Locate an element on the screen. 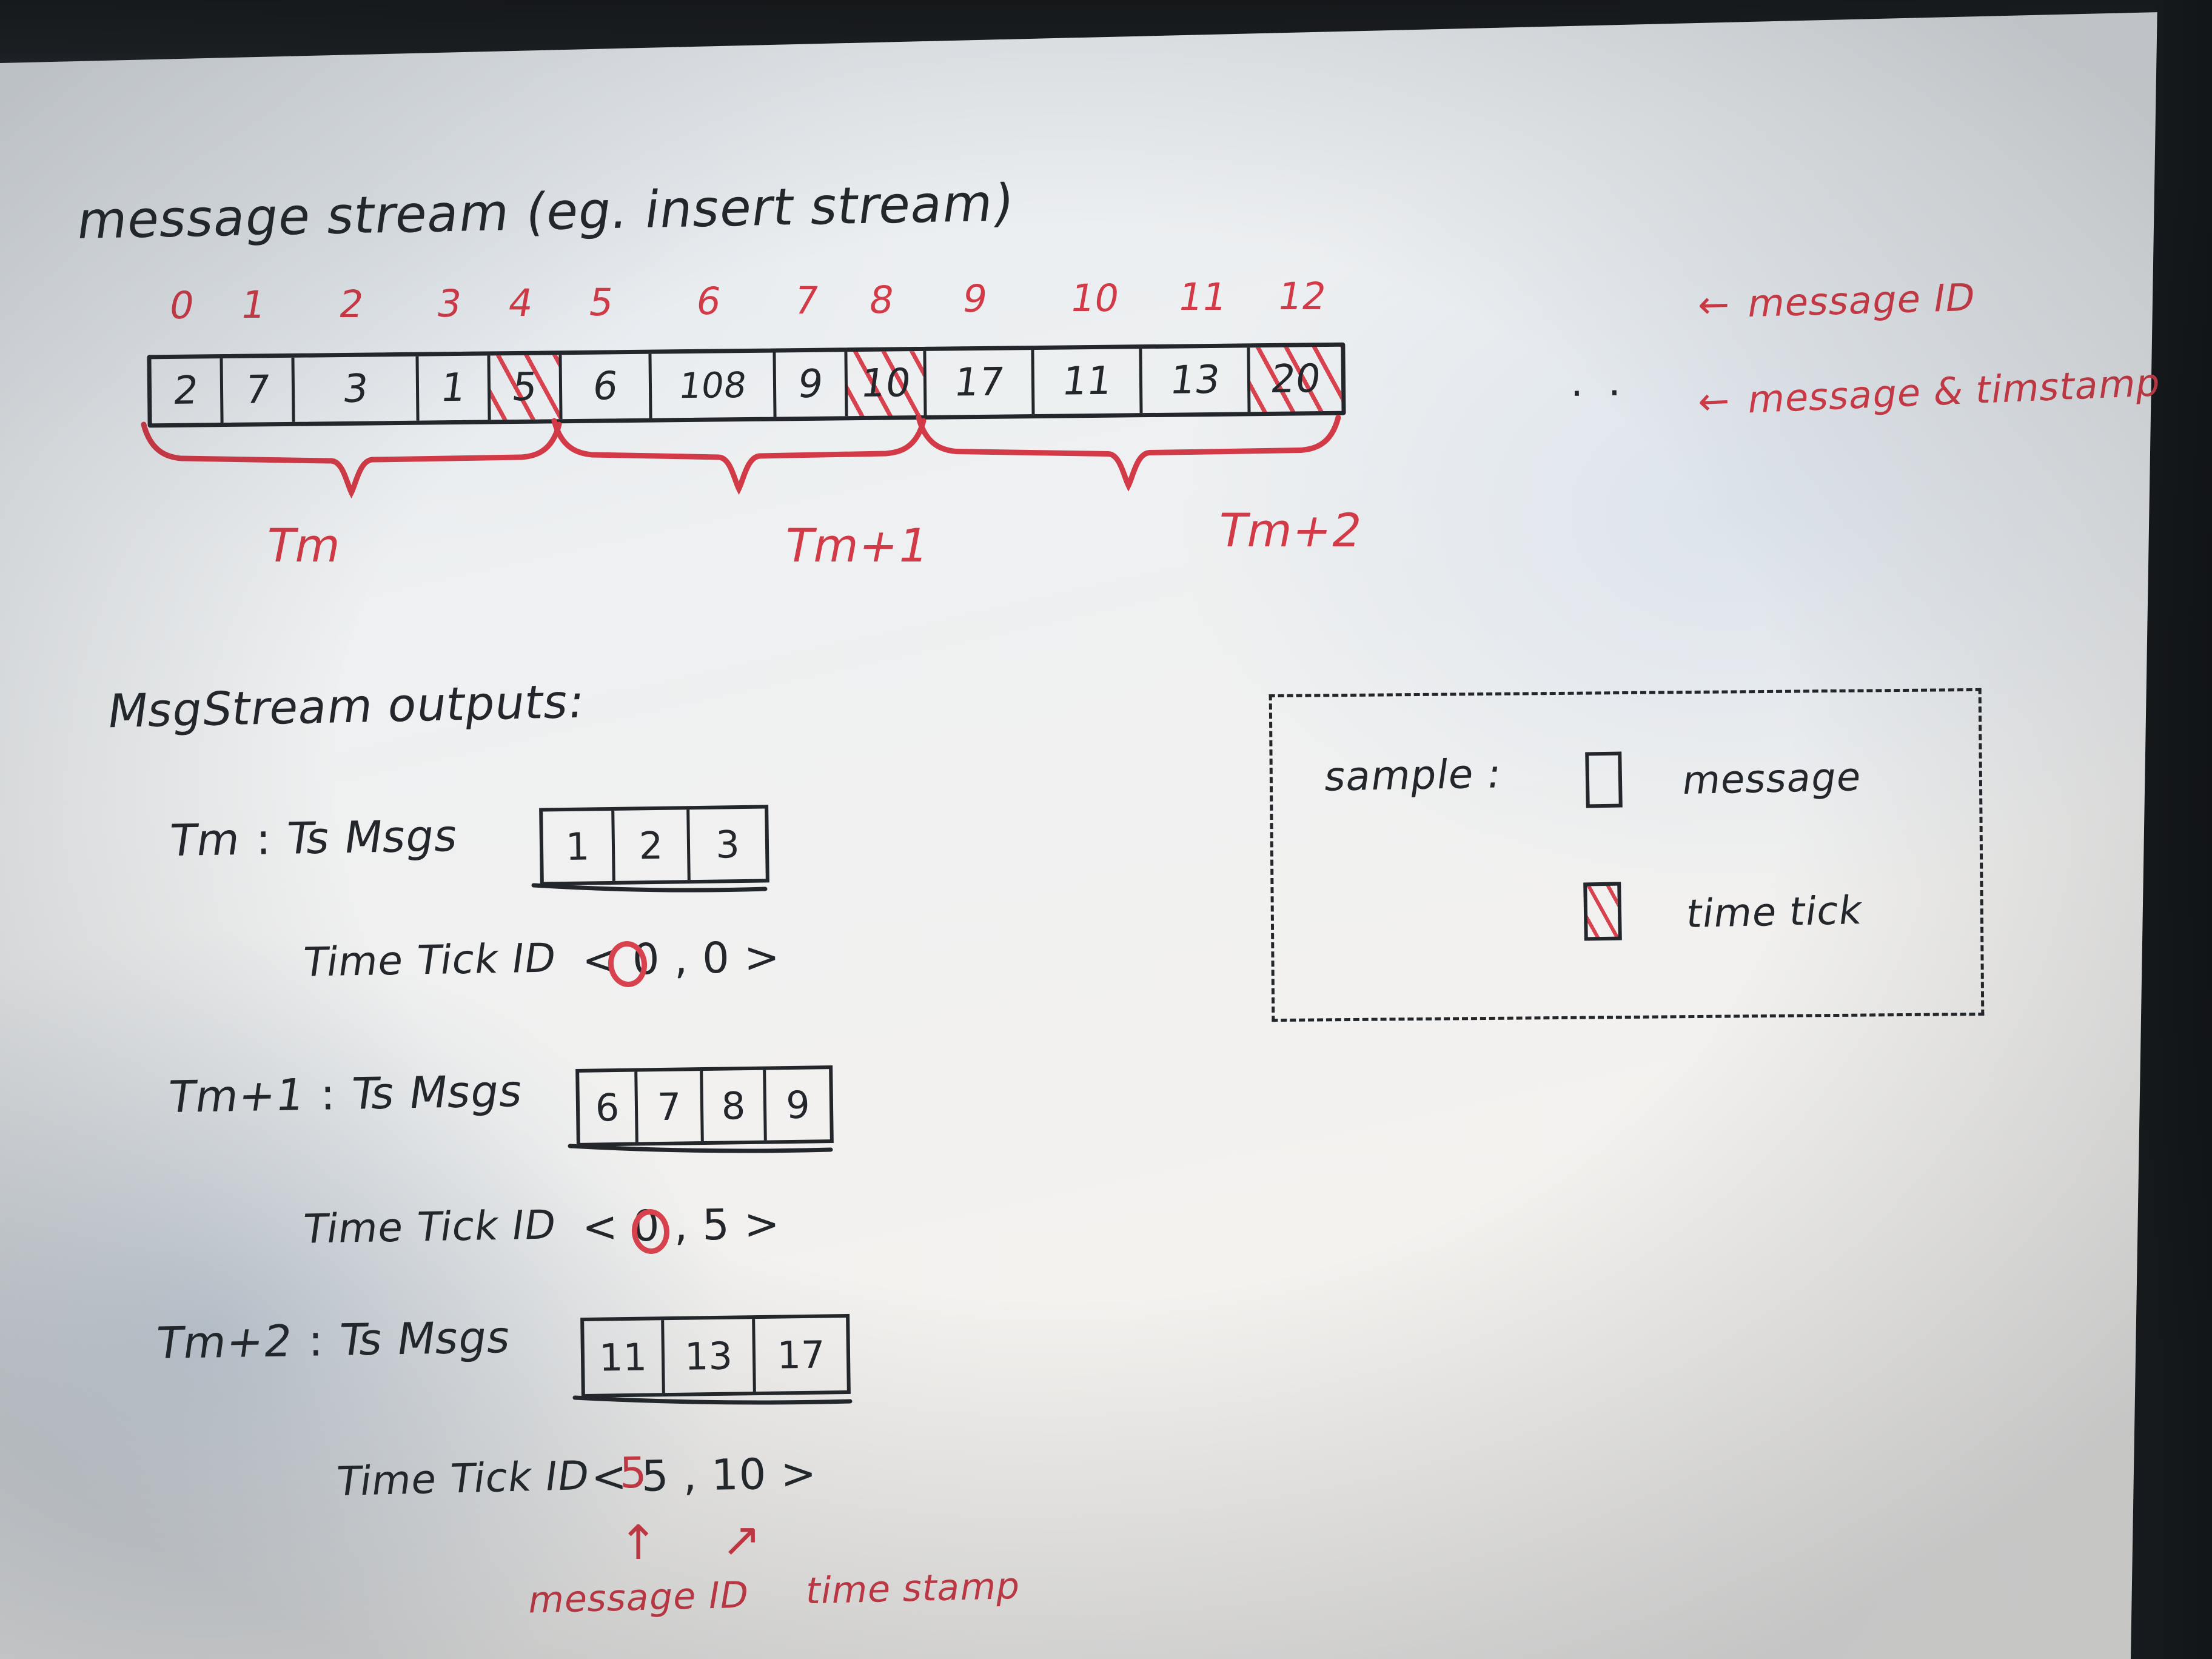 This screenshot has width=2212, height=1659. message-id-annotation: ← message ID is located at coordinates (1838, 301).